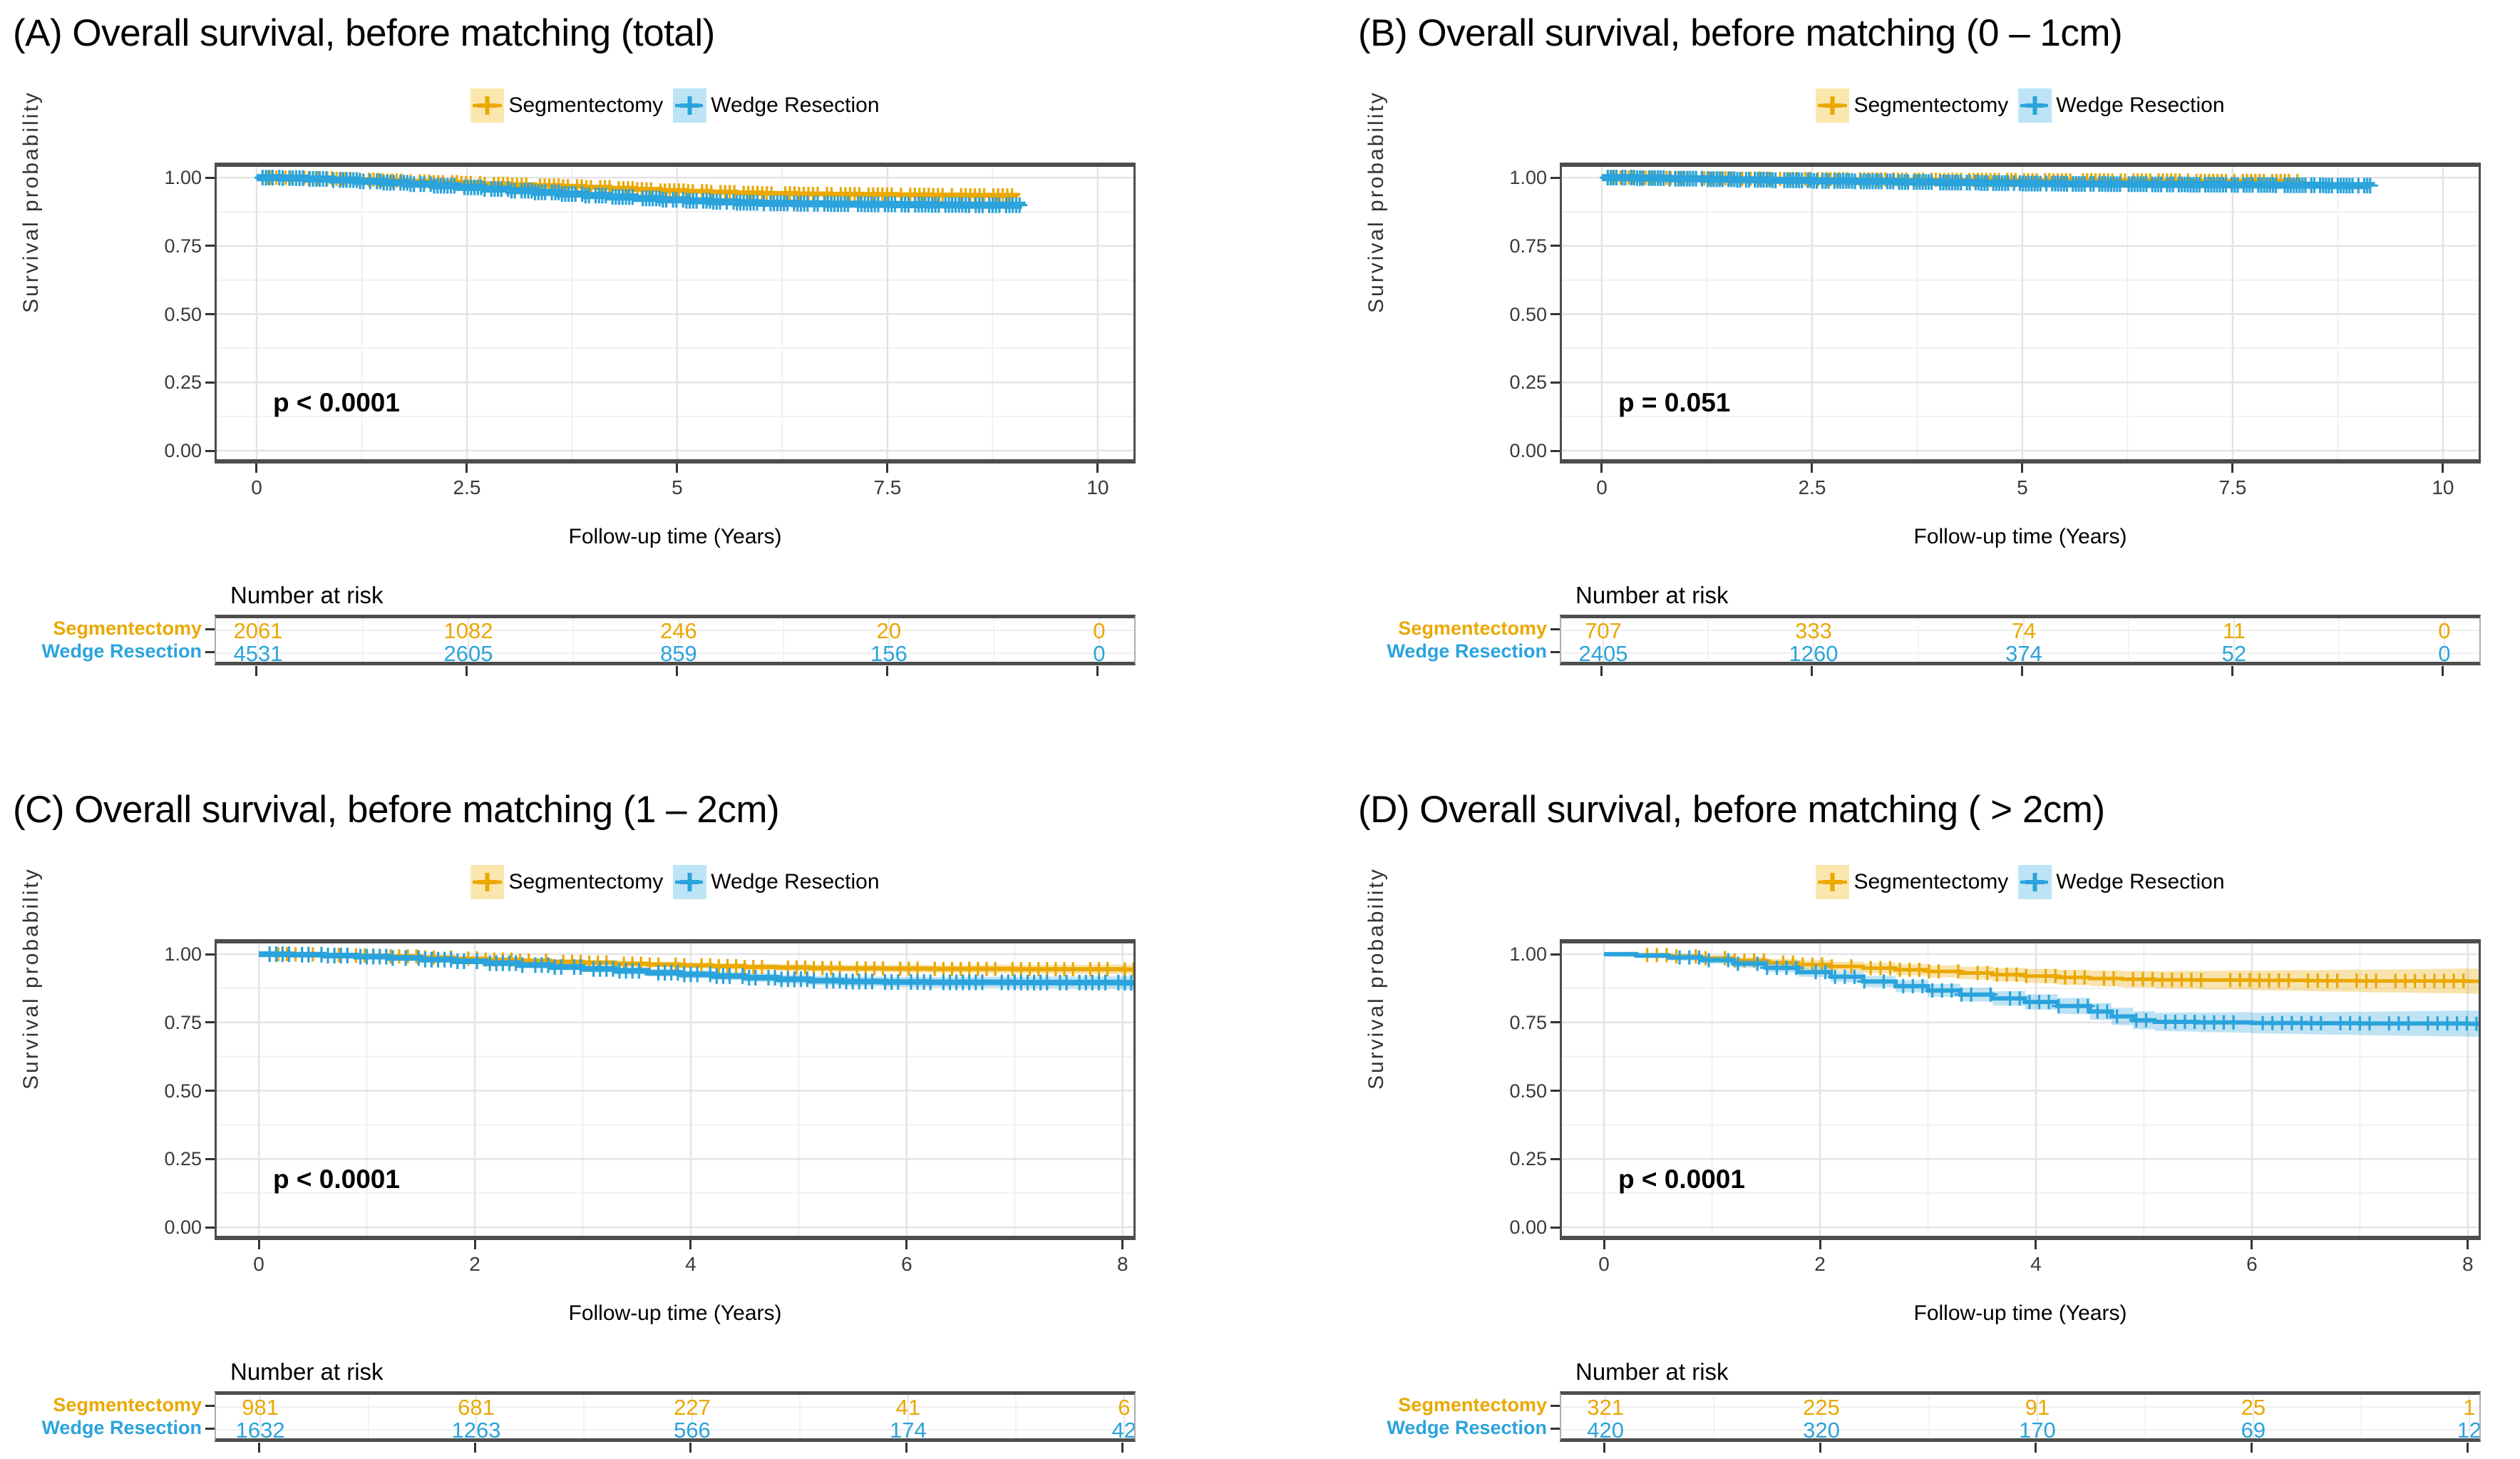 The height and width of the screenshot is (1459, 2520). I want to click on risk-value: 420, so click(1605, 1430).